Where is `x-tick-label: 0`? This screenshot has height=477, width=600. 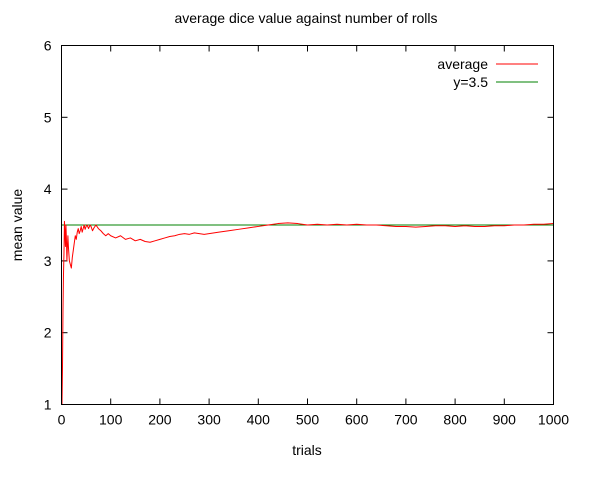
x-tick-label: 0 is located at coordinates (62, 420).